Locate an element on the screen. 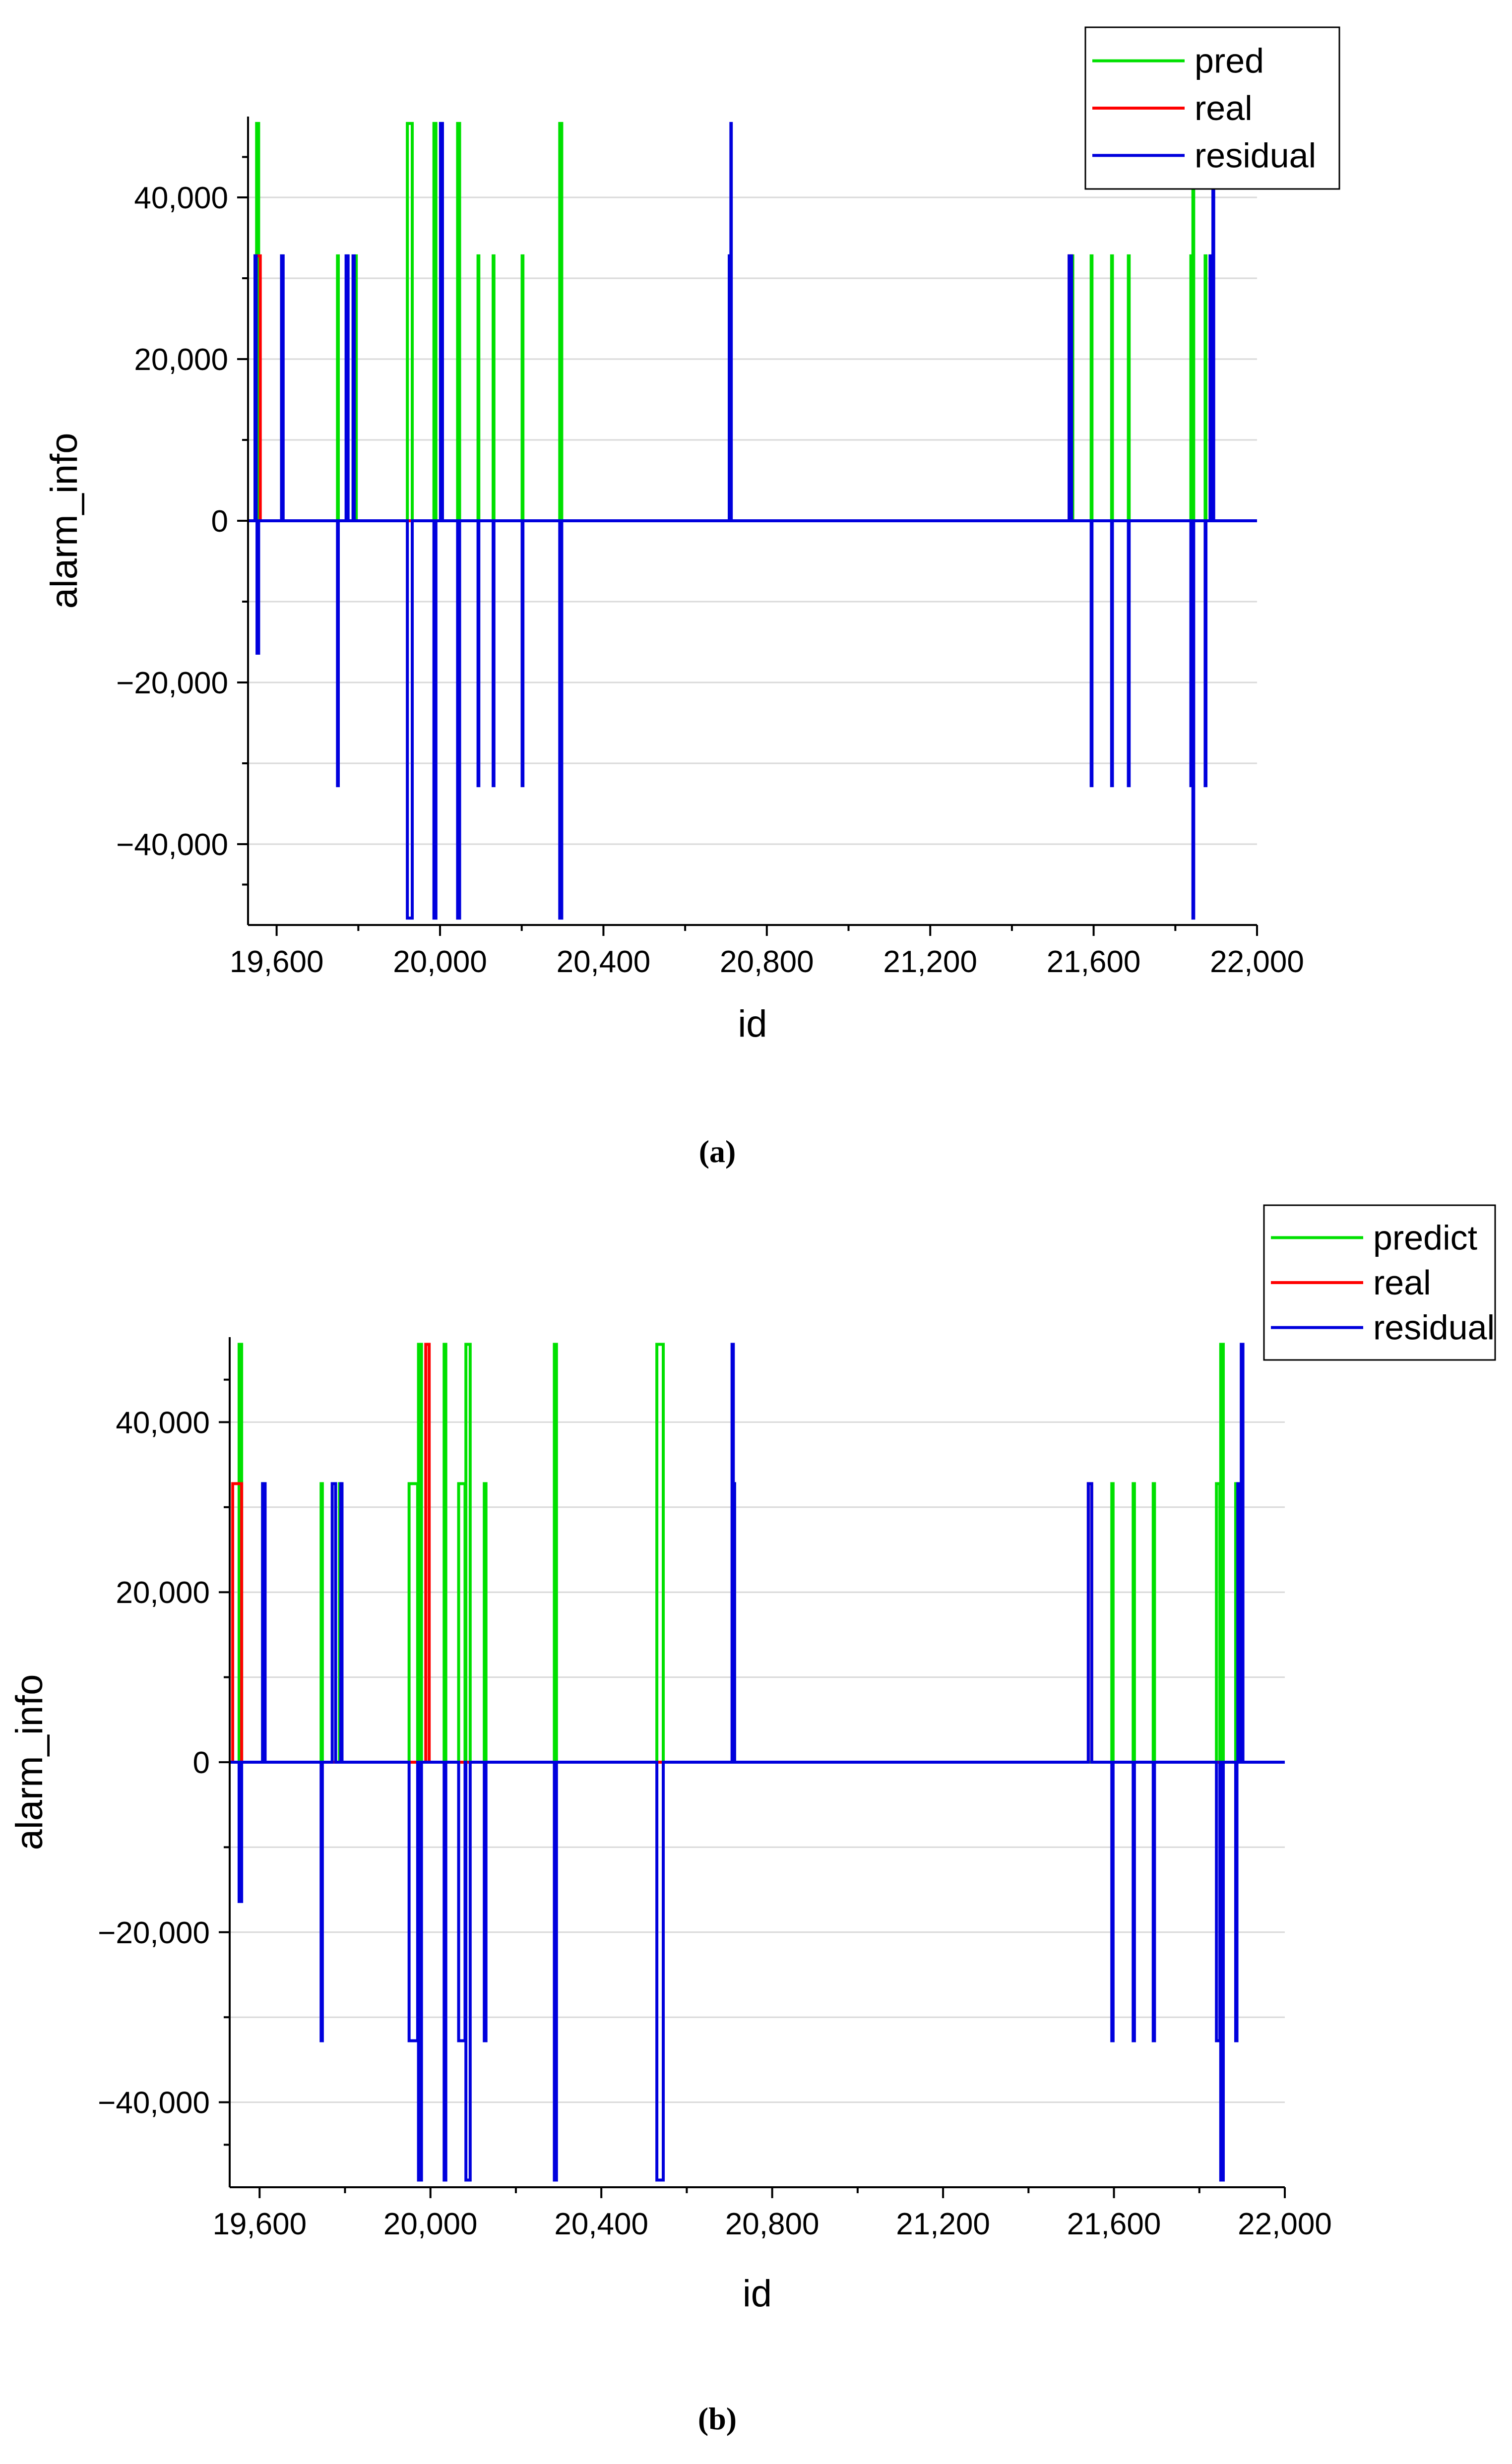 This screenshot has height=2464, width=1512. legend: predict real residual is located at coordinates (1379, 1282).